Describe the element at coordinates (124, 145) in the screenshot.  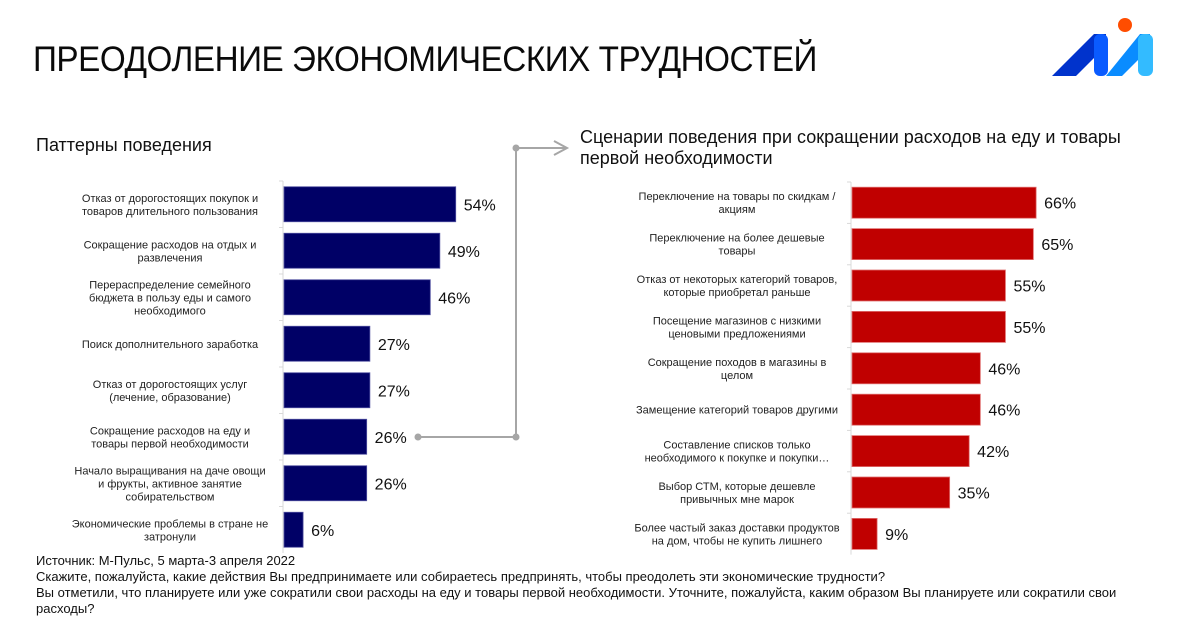
I see `left-chart-title: Паттерны поведения` at that location.